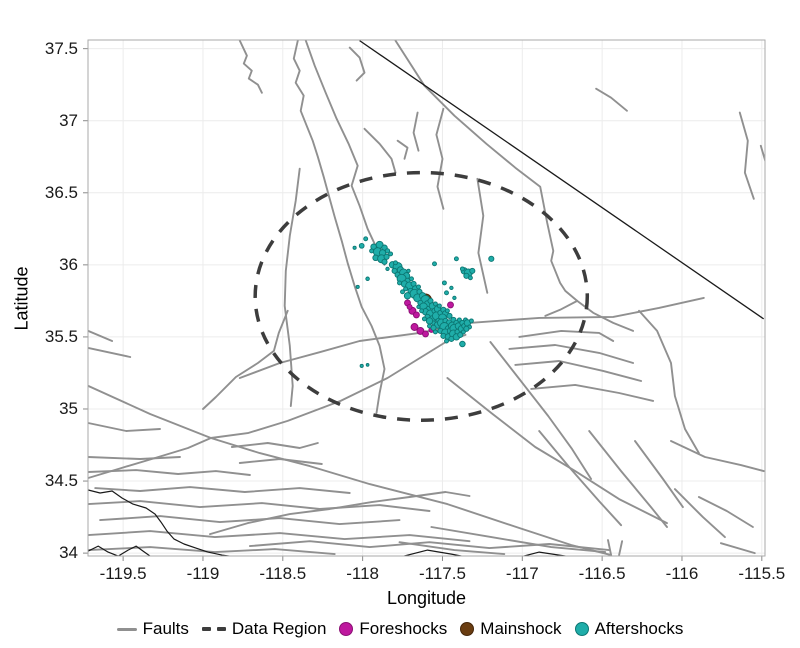  Describe the element at coordinates (581, 629) in the screenshot. I see `aftershock-dot-icon` at that location.